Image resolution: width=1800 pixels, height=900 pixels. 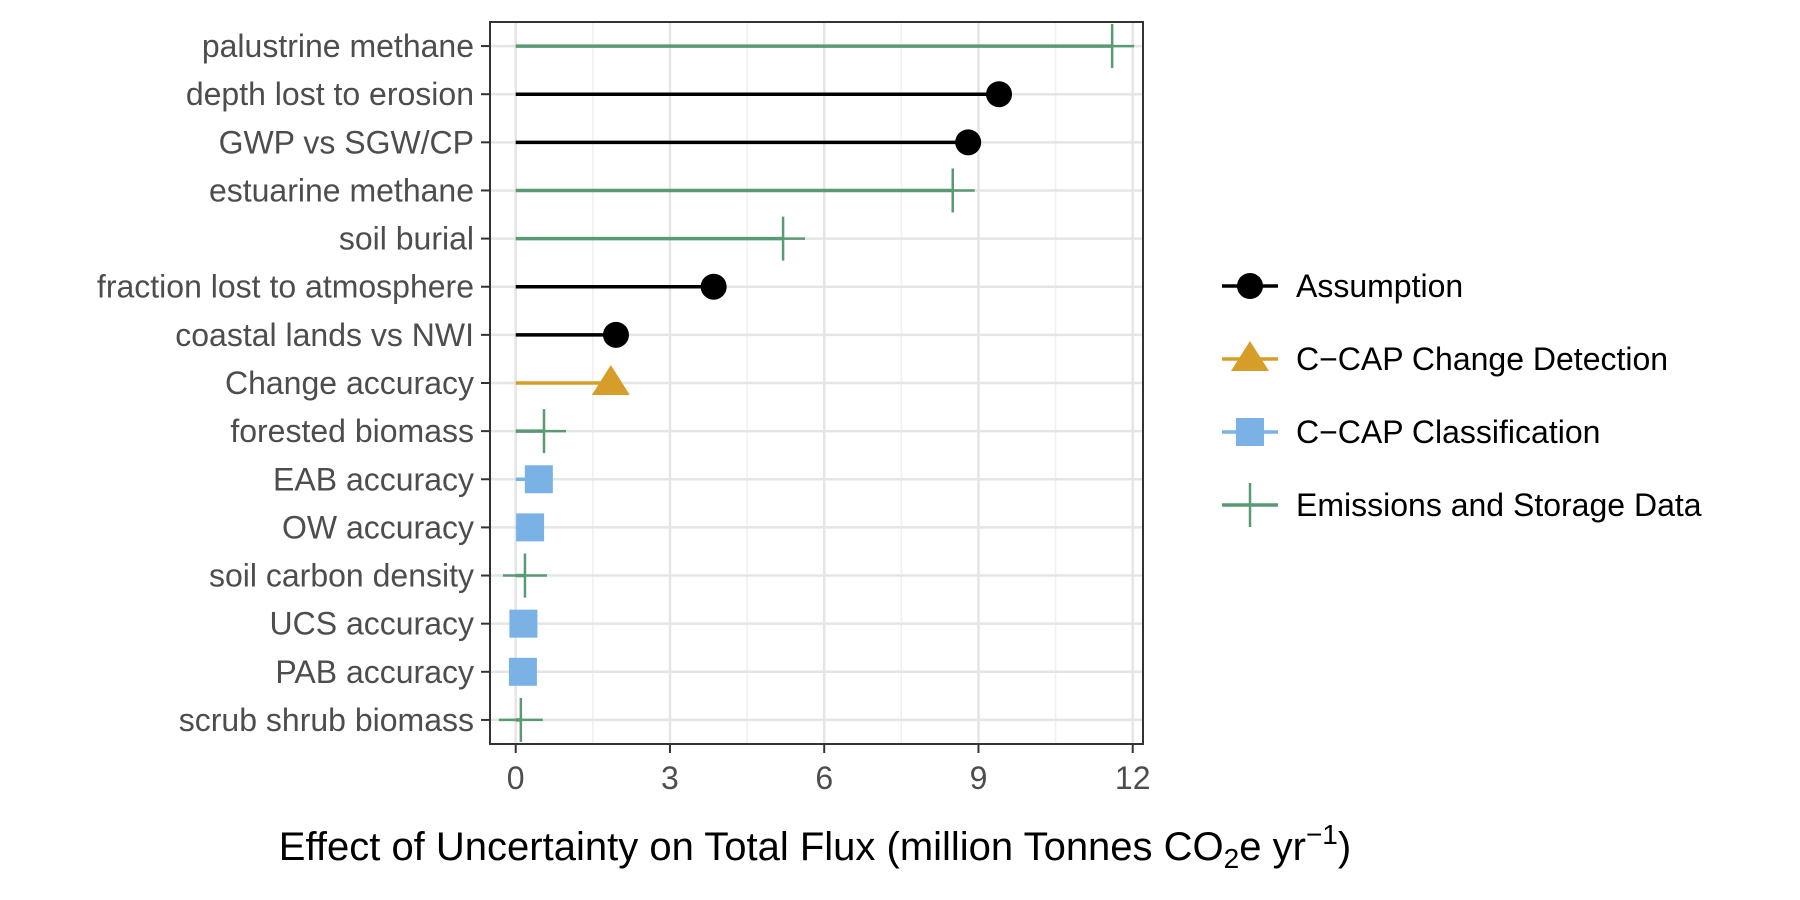 I want to click on x-tick-label: 6, so click(x=824, y=778).